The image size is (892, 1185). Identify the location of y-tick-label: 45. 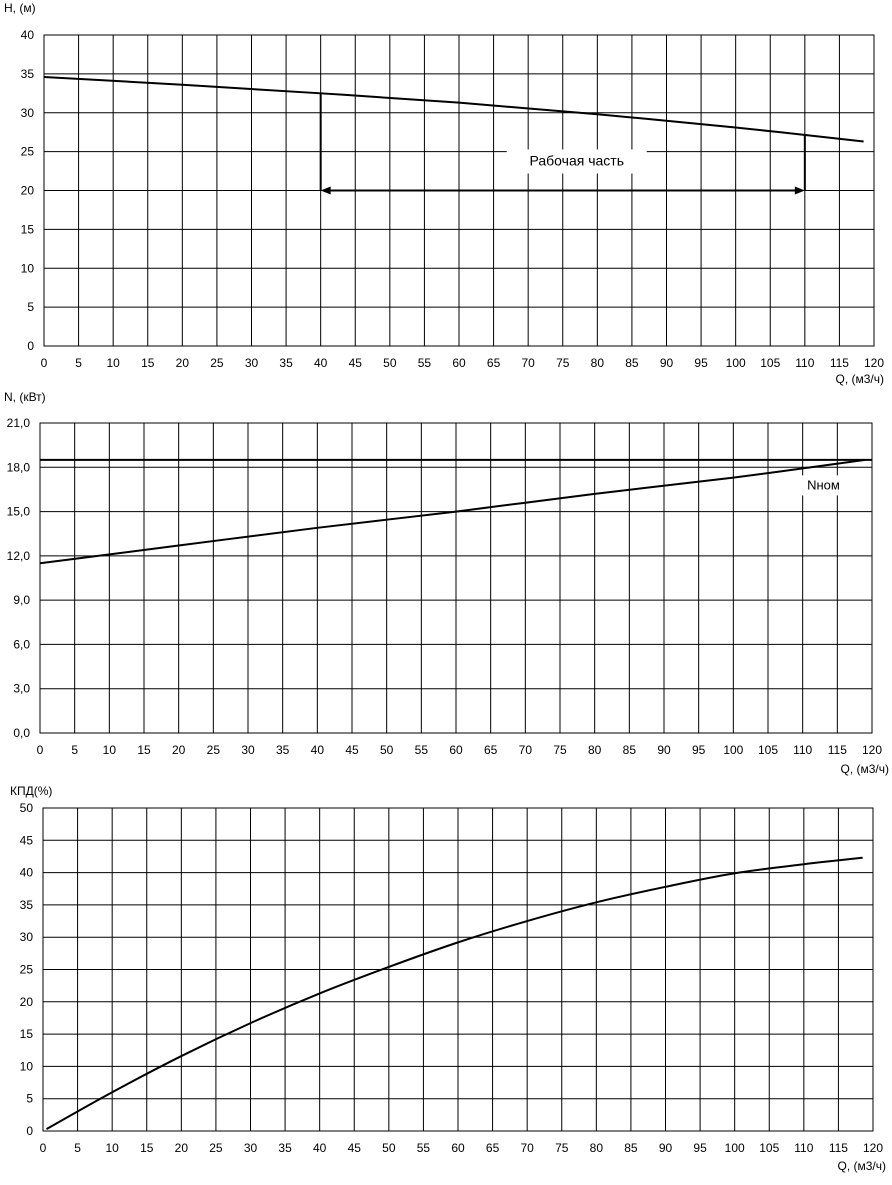
(27, 840).